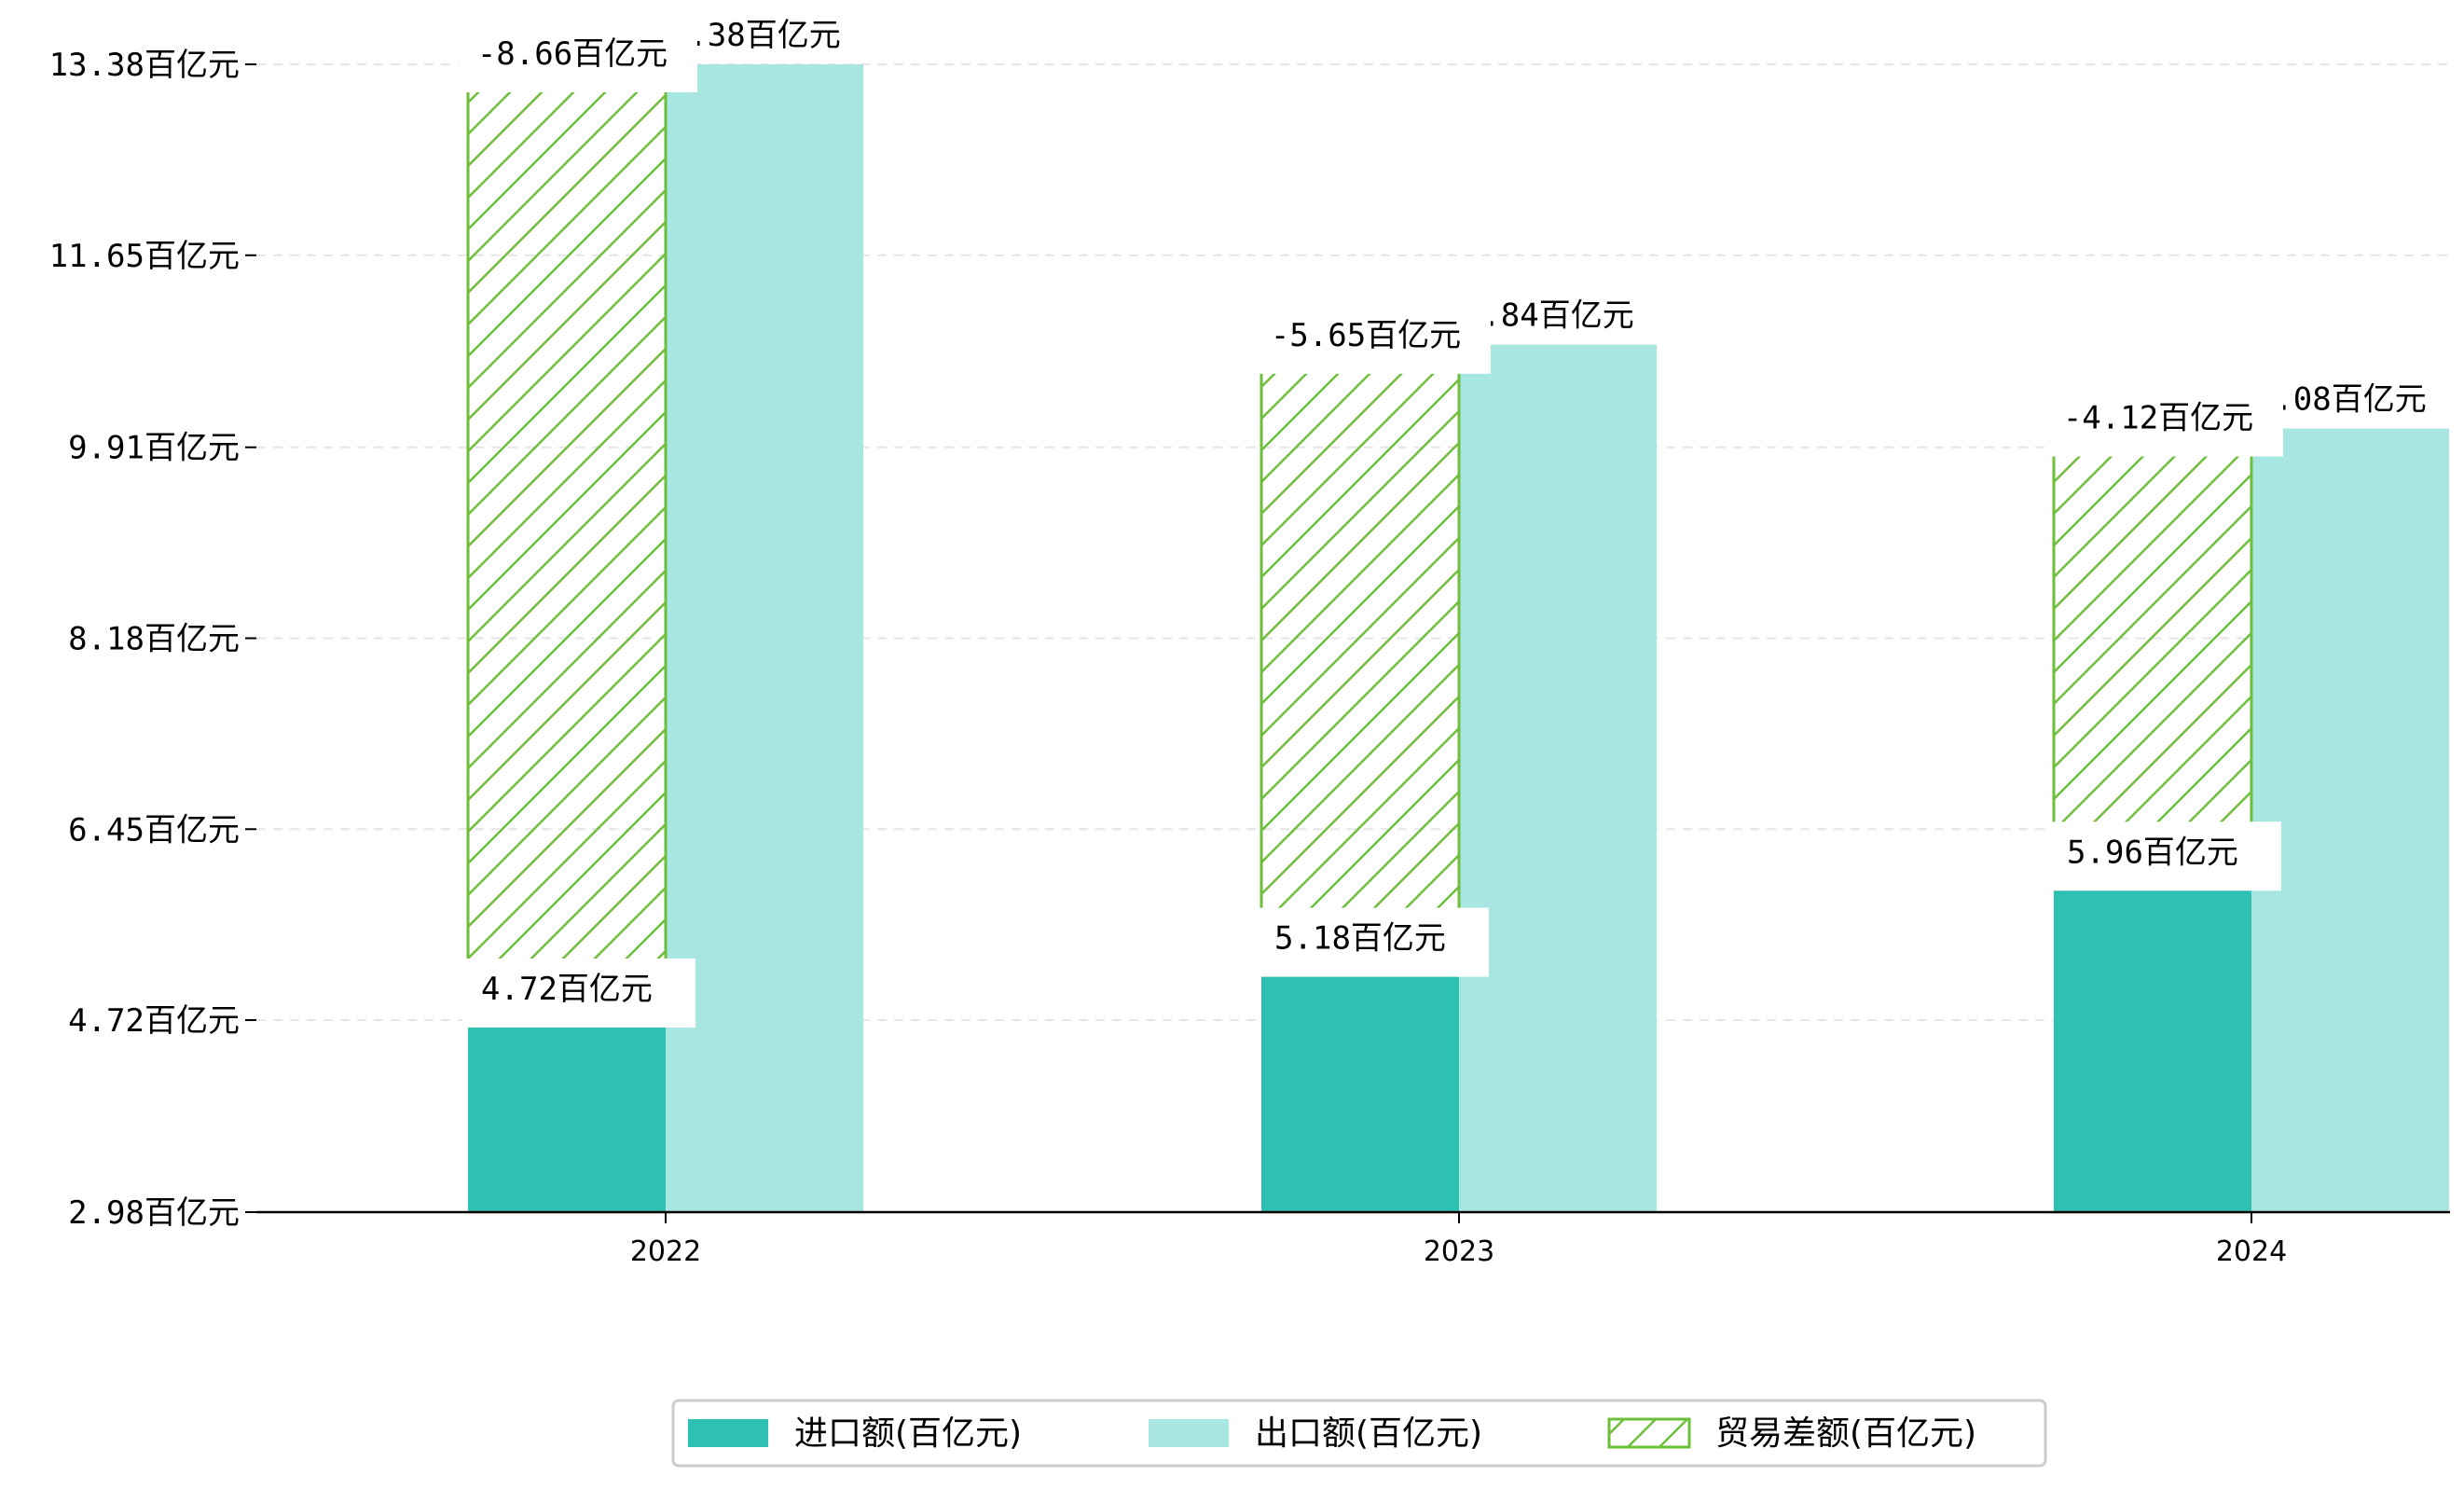  Describe the element at coordinates (2158, 418) in the screenshot. I see `balance-value-label: -4.12百亿元` at that location.